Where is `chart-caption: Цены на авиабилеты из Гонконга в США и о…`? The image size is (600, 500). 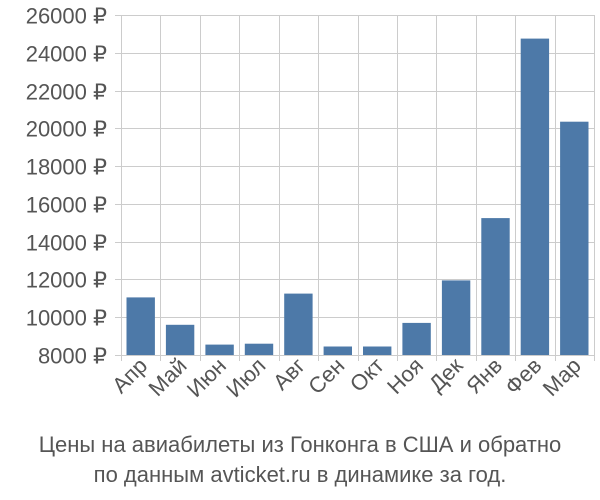
chart-caption: Цены на авиабилеты из Гонконга в США и о… is located at coordinates (300, 460).